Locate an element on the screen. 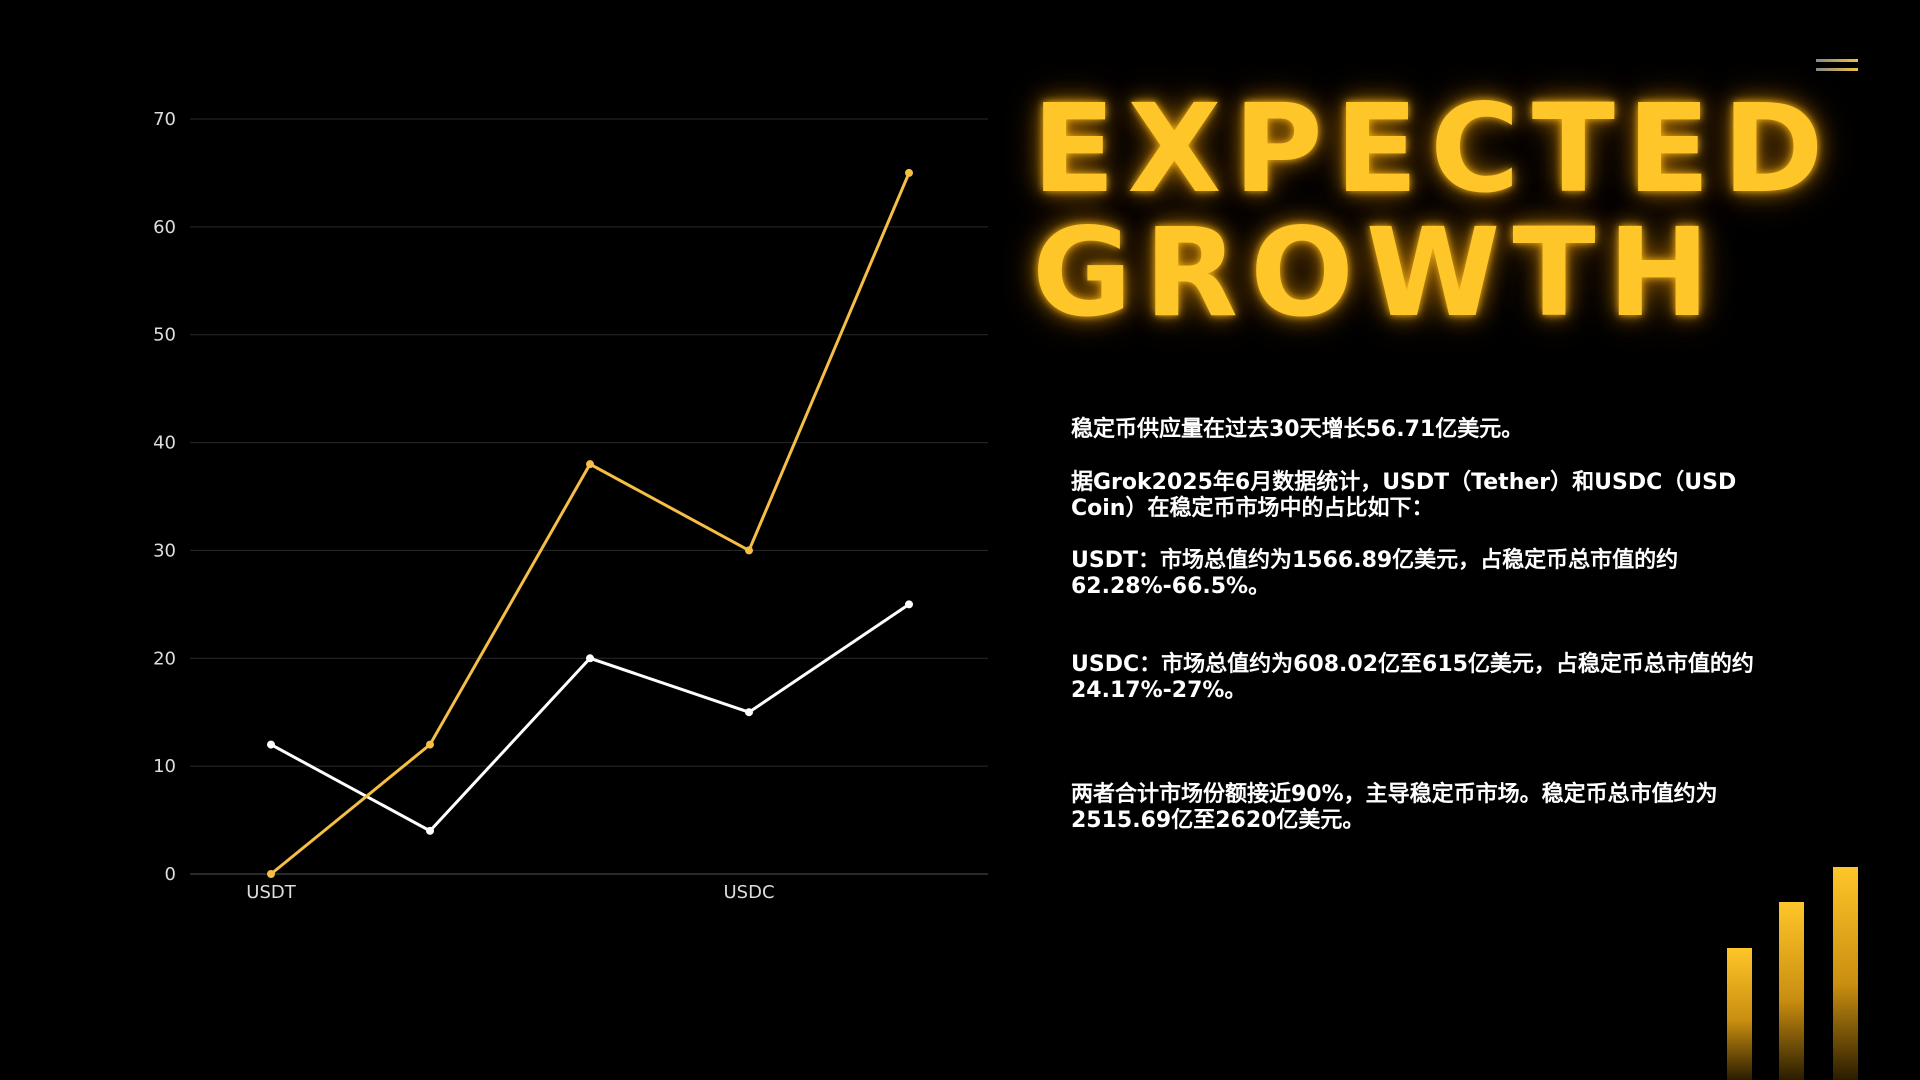 The height and width of the screenshot is (1080, 1920). y-tick-label: 70 is located at coordinates (164, 119).